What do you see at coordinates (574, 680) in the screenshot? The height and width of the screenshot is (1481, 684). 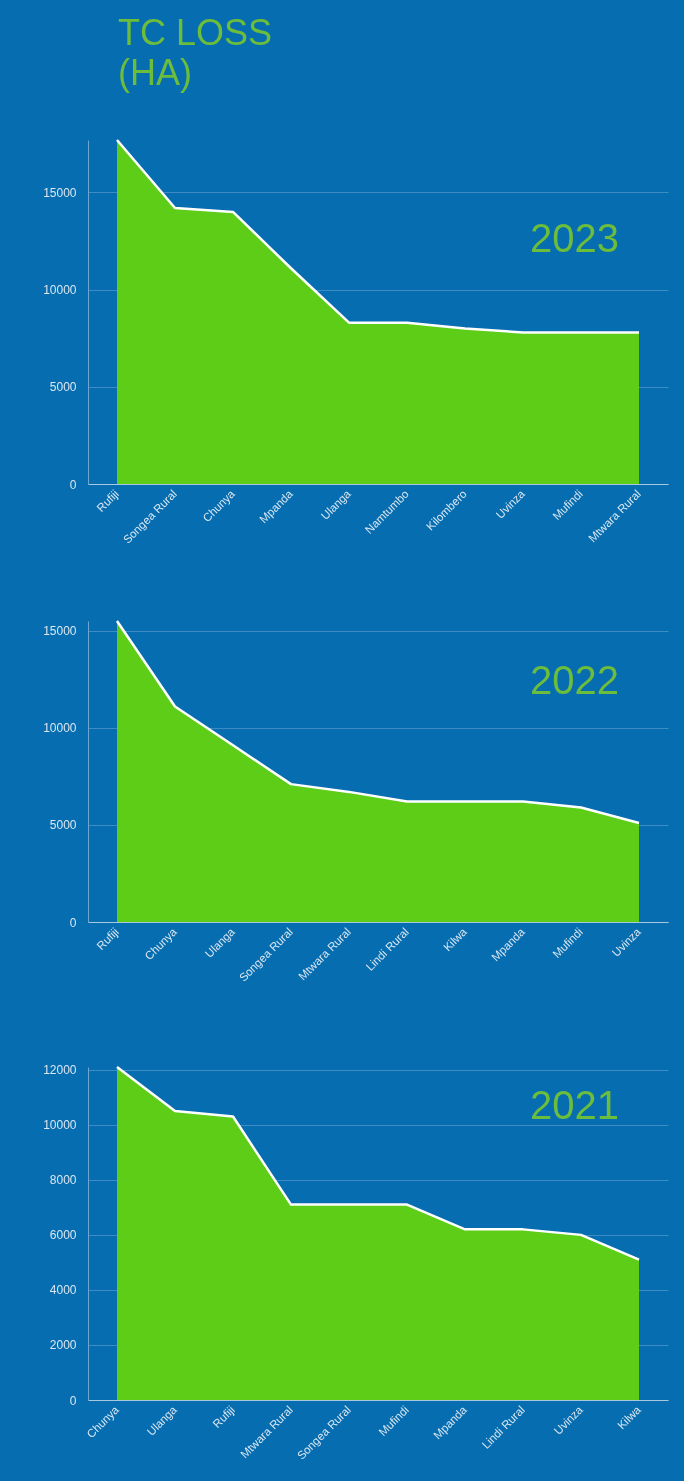 I see `annotation: 2022` at bounding box center [574, 680].